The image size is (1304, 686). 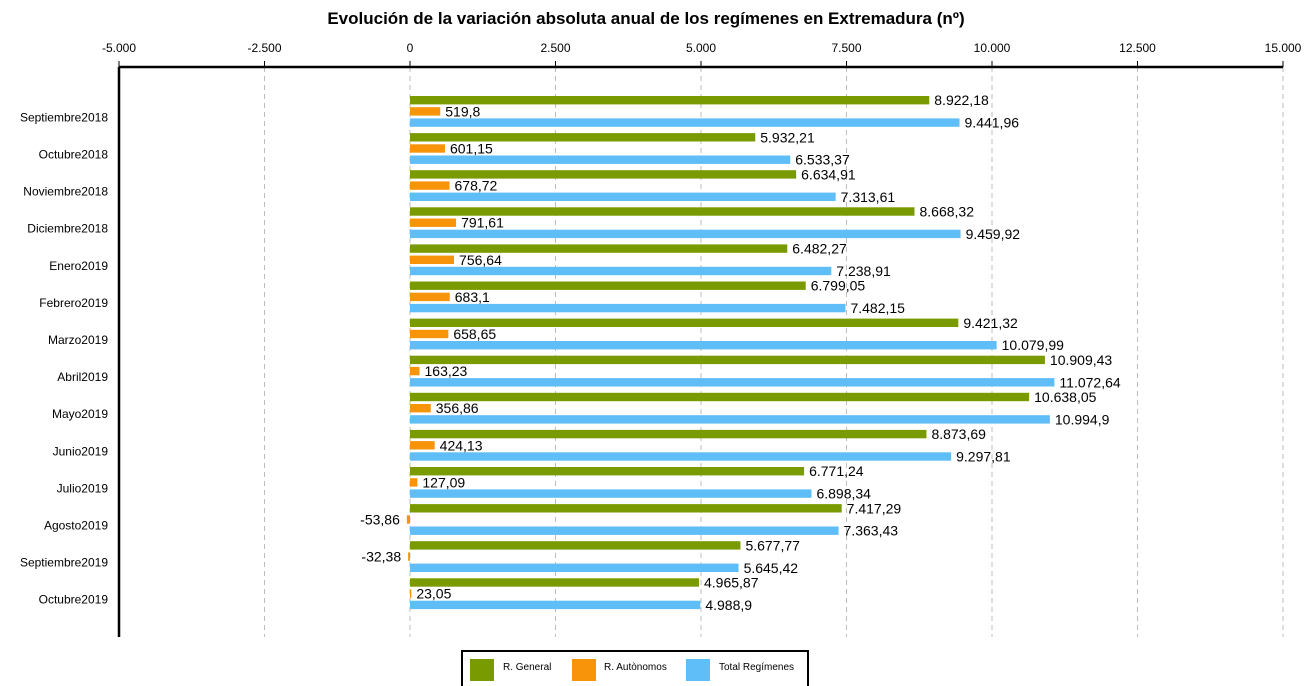 What do you see at coordinates (457, 408) in the screenshot?
I see `data-label: 356,86` at bounding box center [457, 408].